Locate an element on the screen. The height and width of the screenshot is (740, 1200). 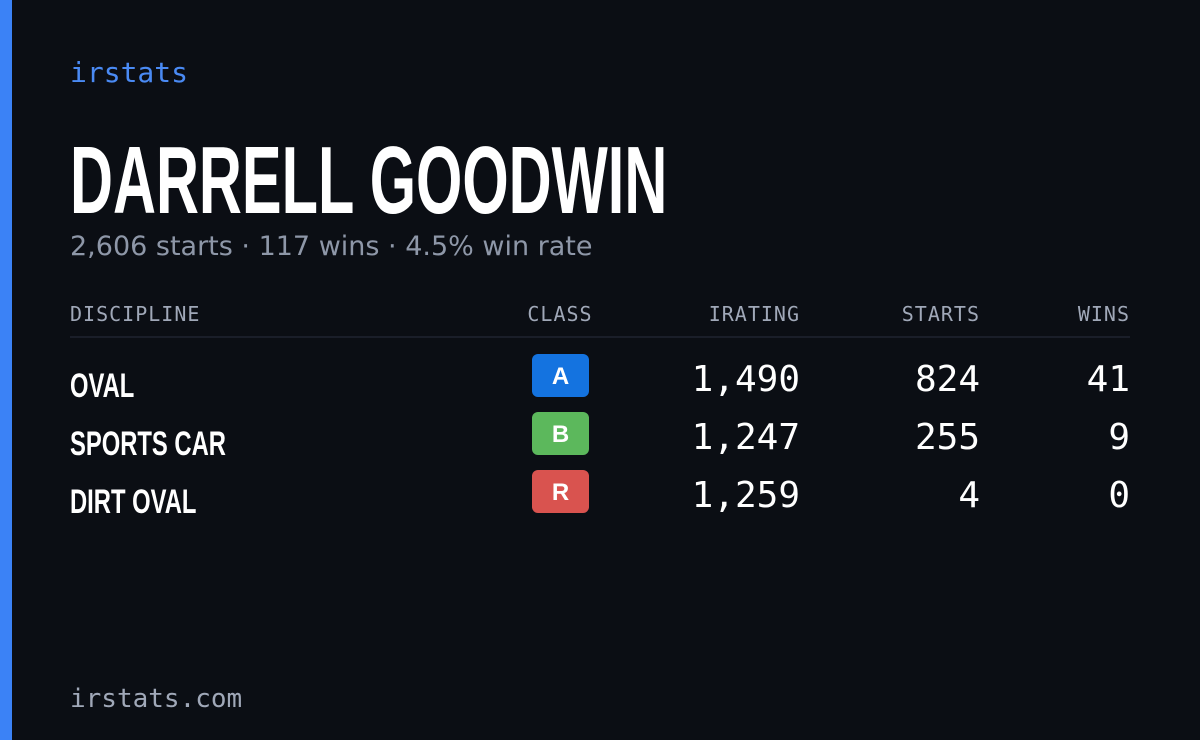
brand: irstats is located at coordinates (129, 72).